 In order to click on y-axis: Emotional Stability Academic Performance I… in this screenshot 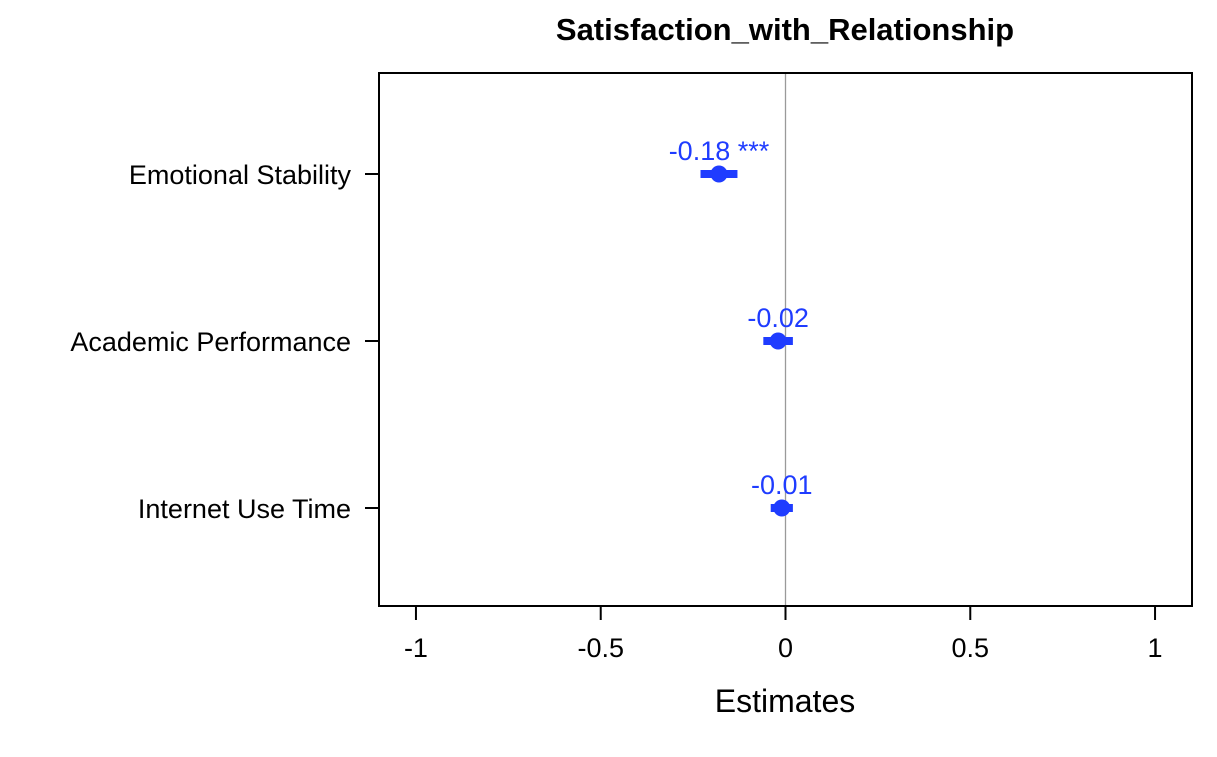, I will do `click(224, 342)`.